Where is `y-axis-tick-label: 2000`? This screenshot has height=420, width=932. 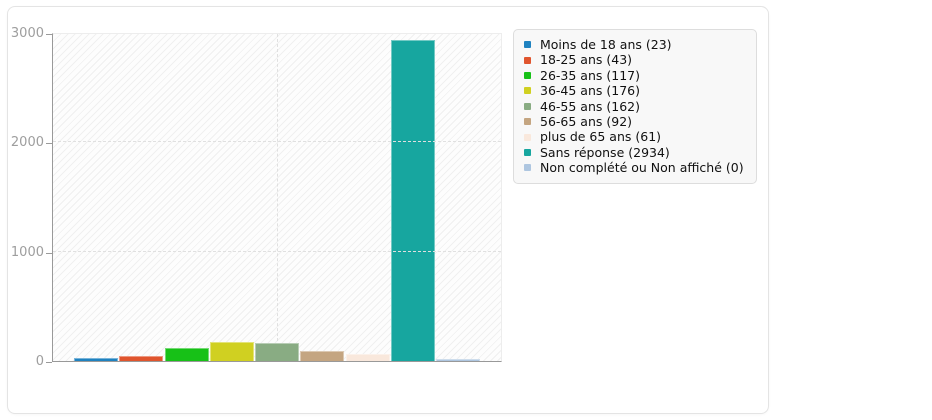 y-axis-tick-label: 2000 is located at coordinates (27, 143).